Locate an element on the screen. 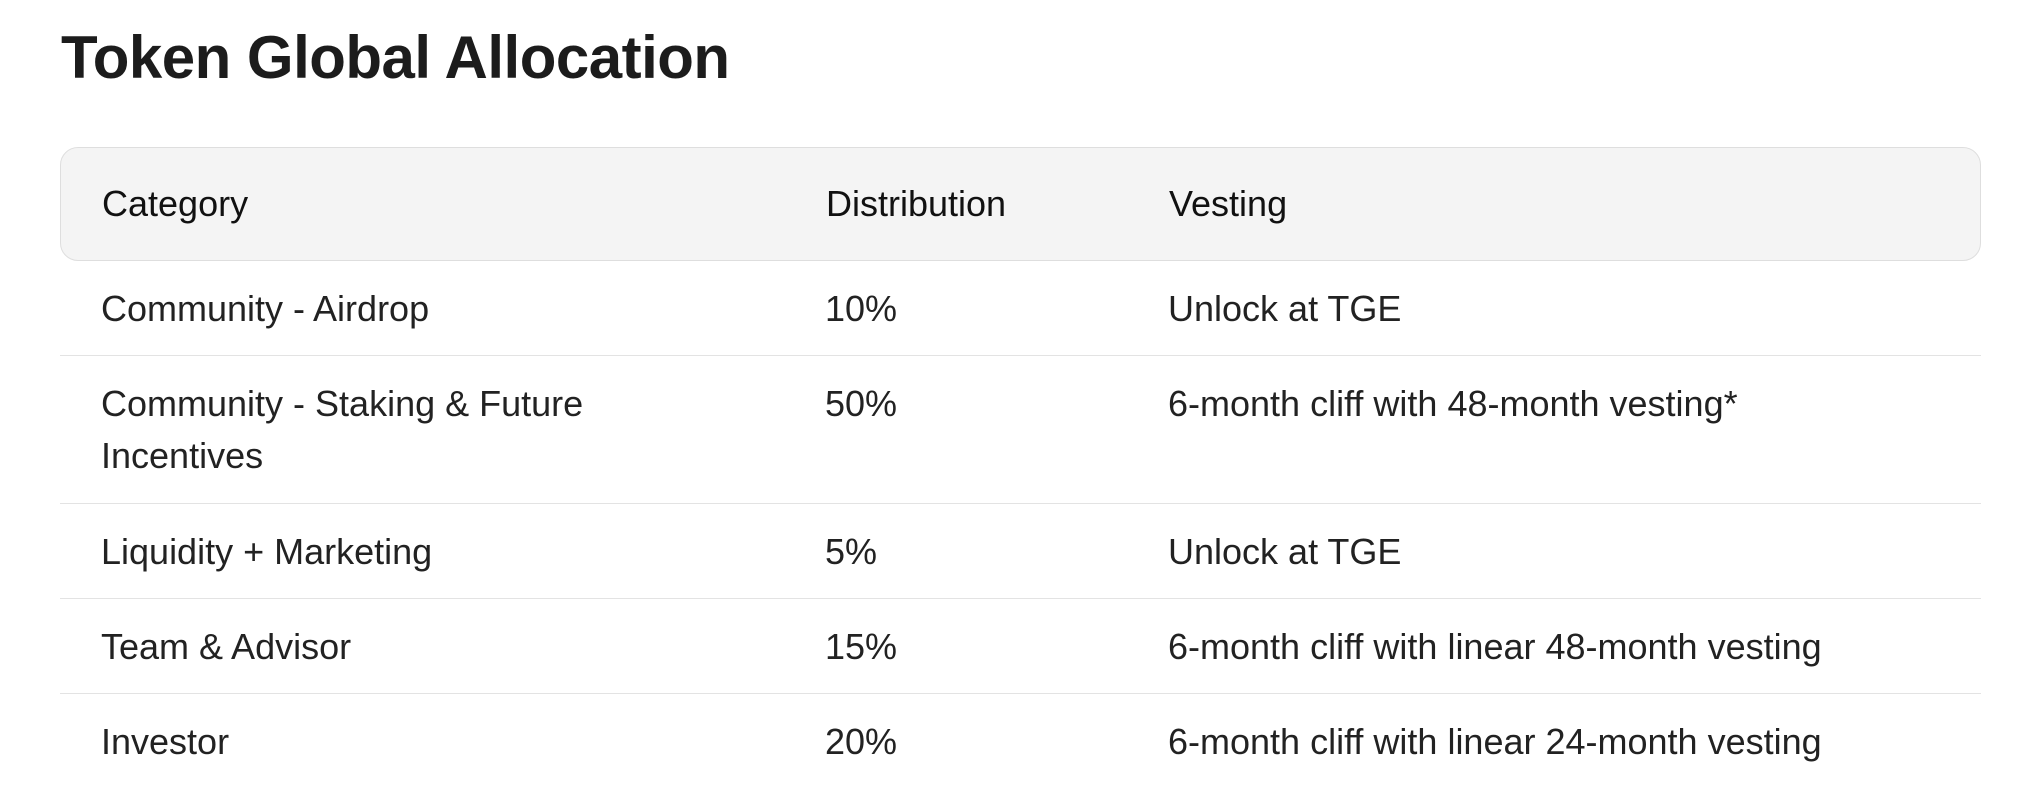  table-header-row: Category Distribution Vesting is located at coordinates (1020, 204).